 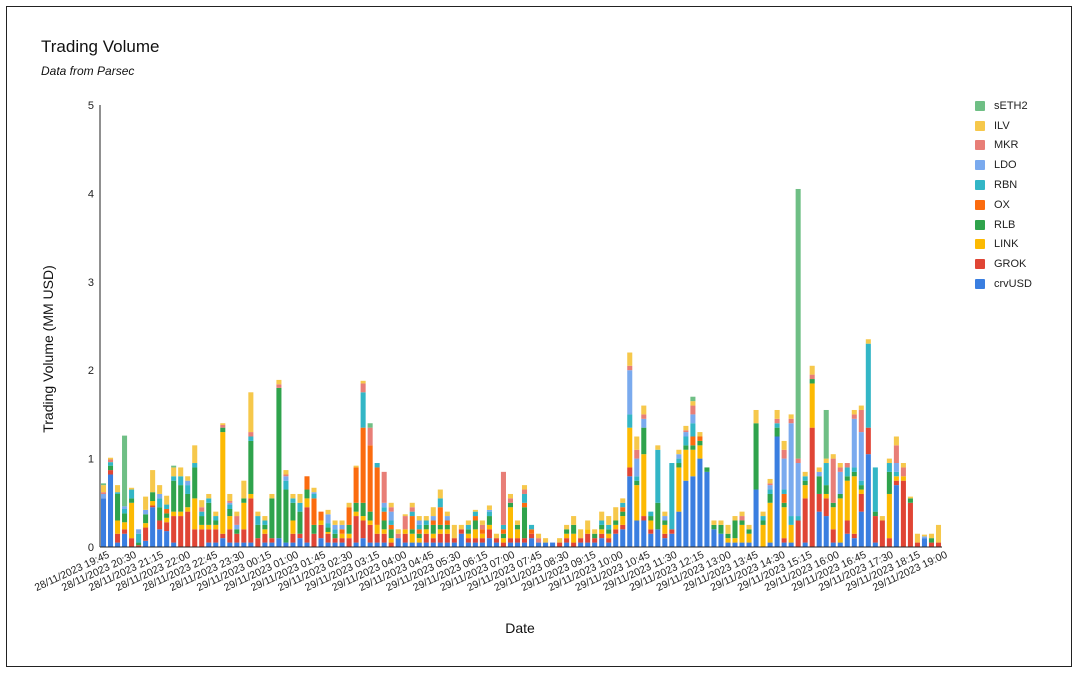 I want to click on legend-item-link: LINK, so click(x=1003, y=245).